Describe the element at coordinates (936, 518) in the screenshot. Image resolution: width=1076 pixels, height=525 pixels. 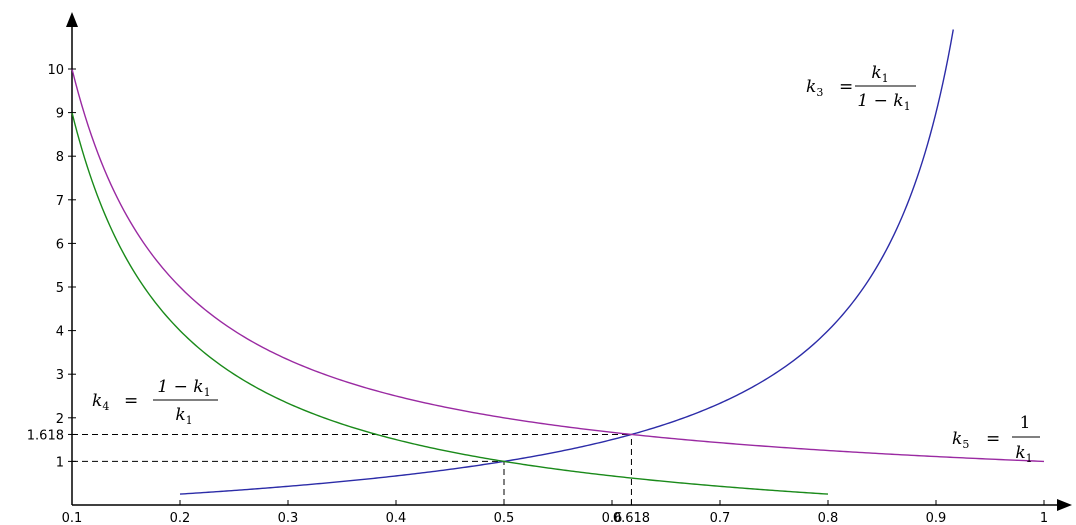
I see `x-tick-label: 0.9` at that location.